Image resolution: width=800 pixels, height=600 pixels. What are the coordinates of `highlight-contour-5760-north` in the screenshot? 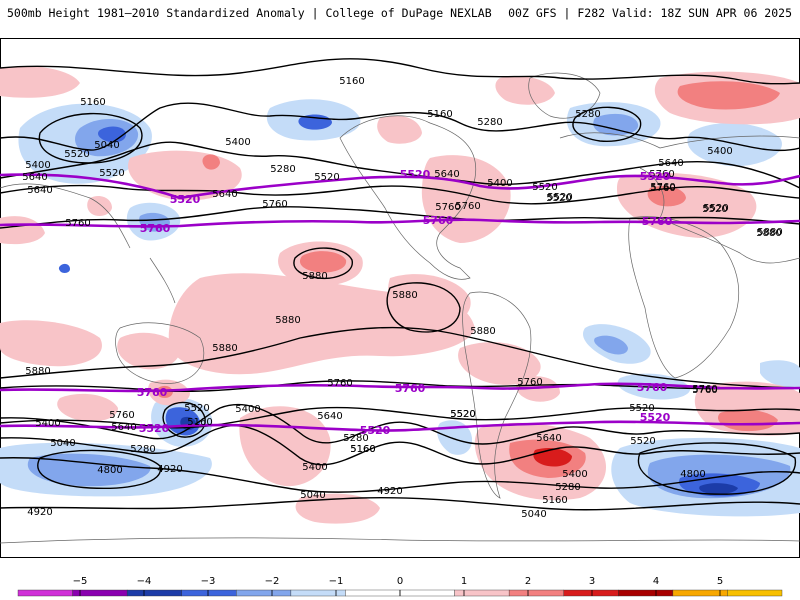 It's located at (400, 223).